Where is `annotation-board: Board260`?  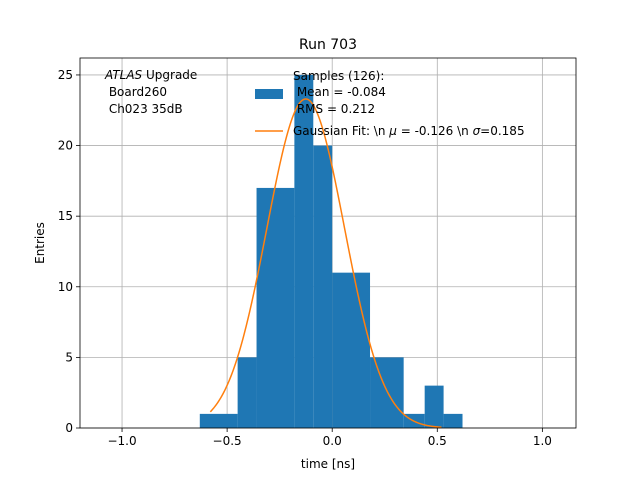 annotation-board: Board260 is located at coordinates (136, 92).